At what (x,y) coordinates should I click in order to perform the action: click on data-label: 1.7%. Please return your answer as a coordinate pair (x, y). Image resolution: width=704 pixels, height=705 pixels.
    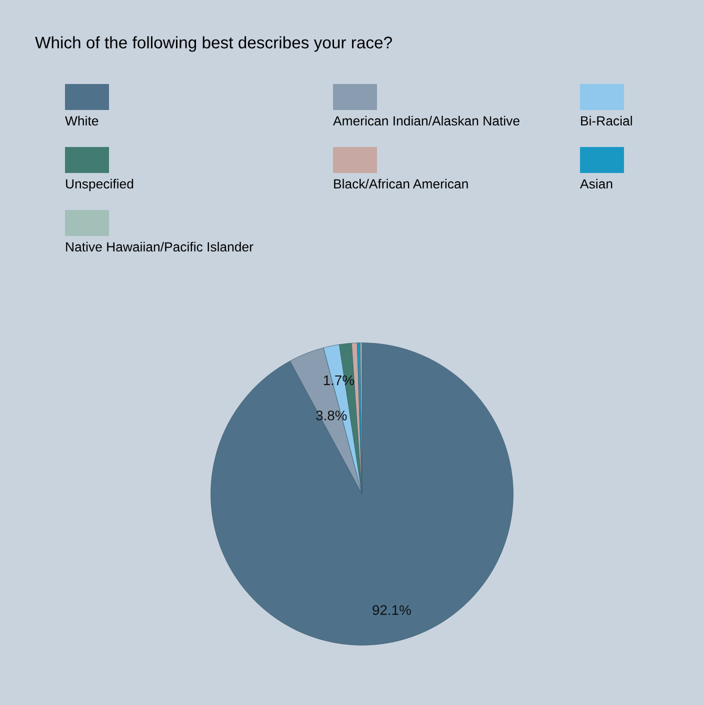
    Looking at the image, I should click on (339, 380).